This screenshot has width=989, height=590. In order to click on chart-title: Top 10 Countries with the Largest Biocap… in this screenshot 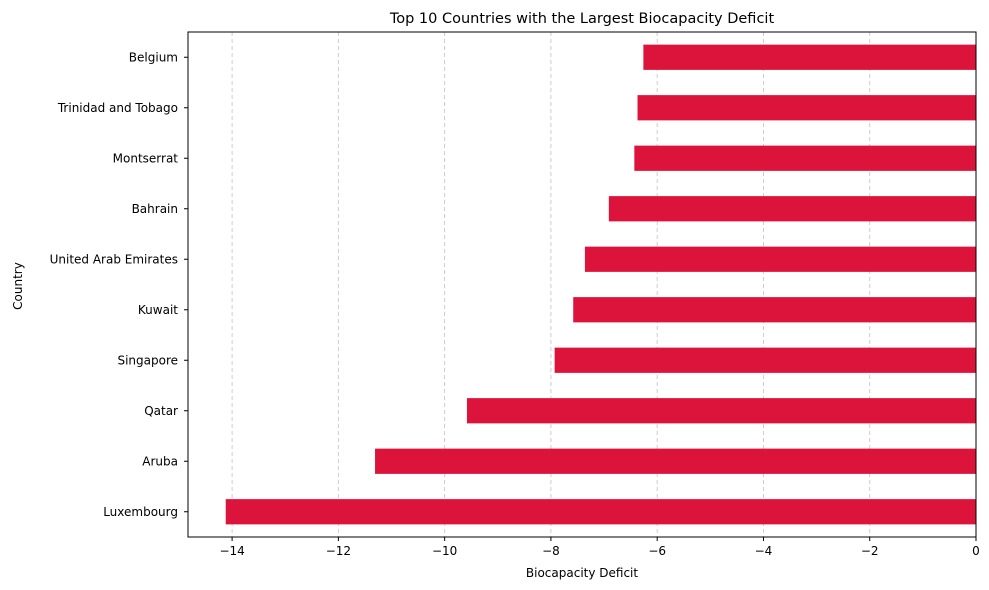, I will do `click(582, 19)`.